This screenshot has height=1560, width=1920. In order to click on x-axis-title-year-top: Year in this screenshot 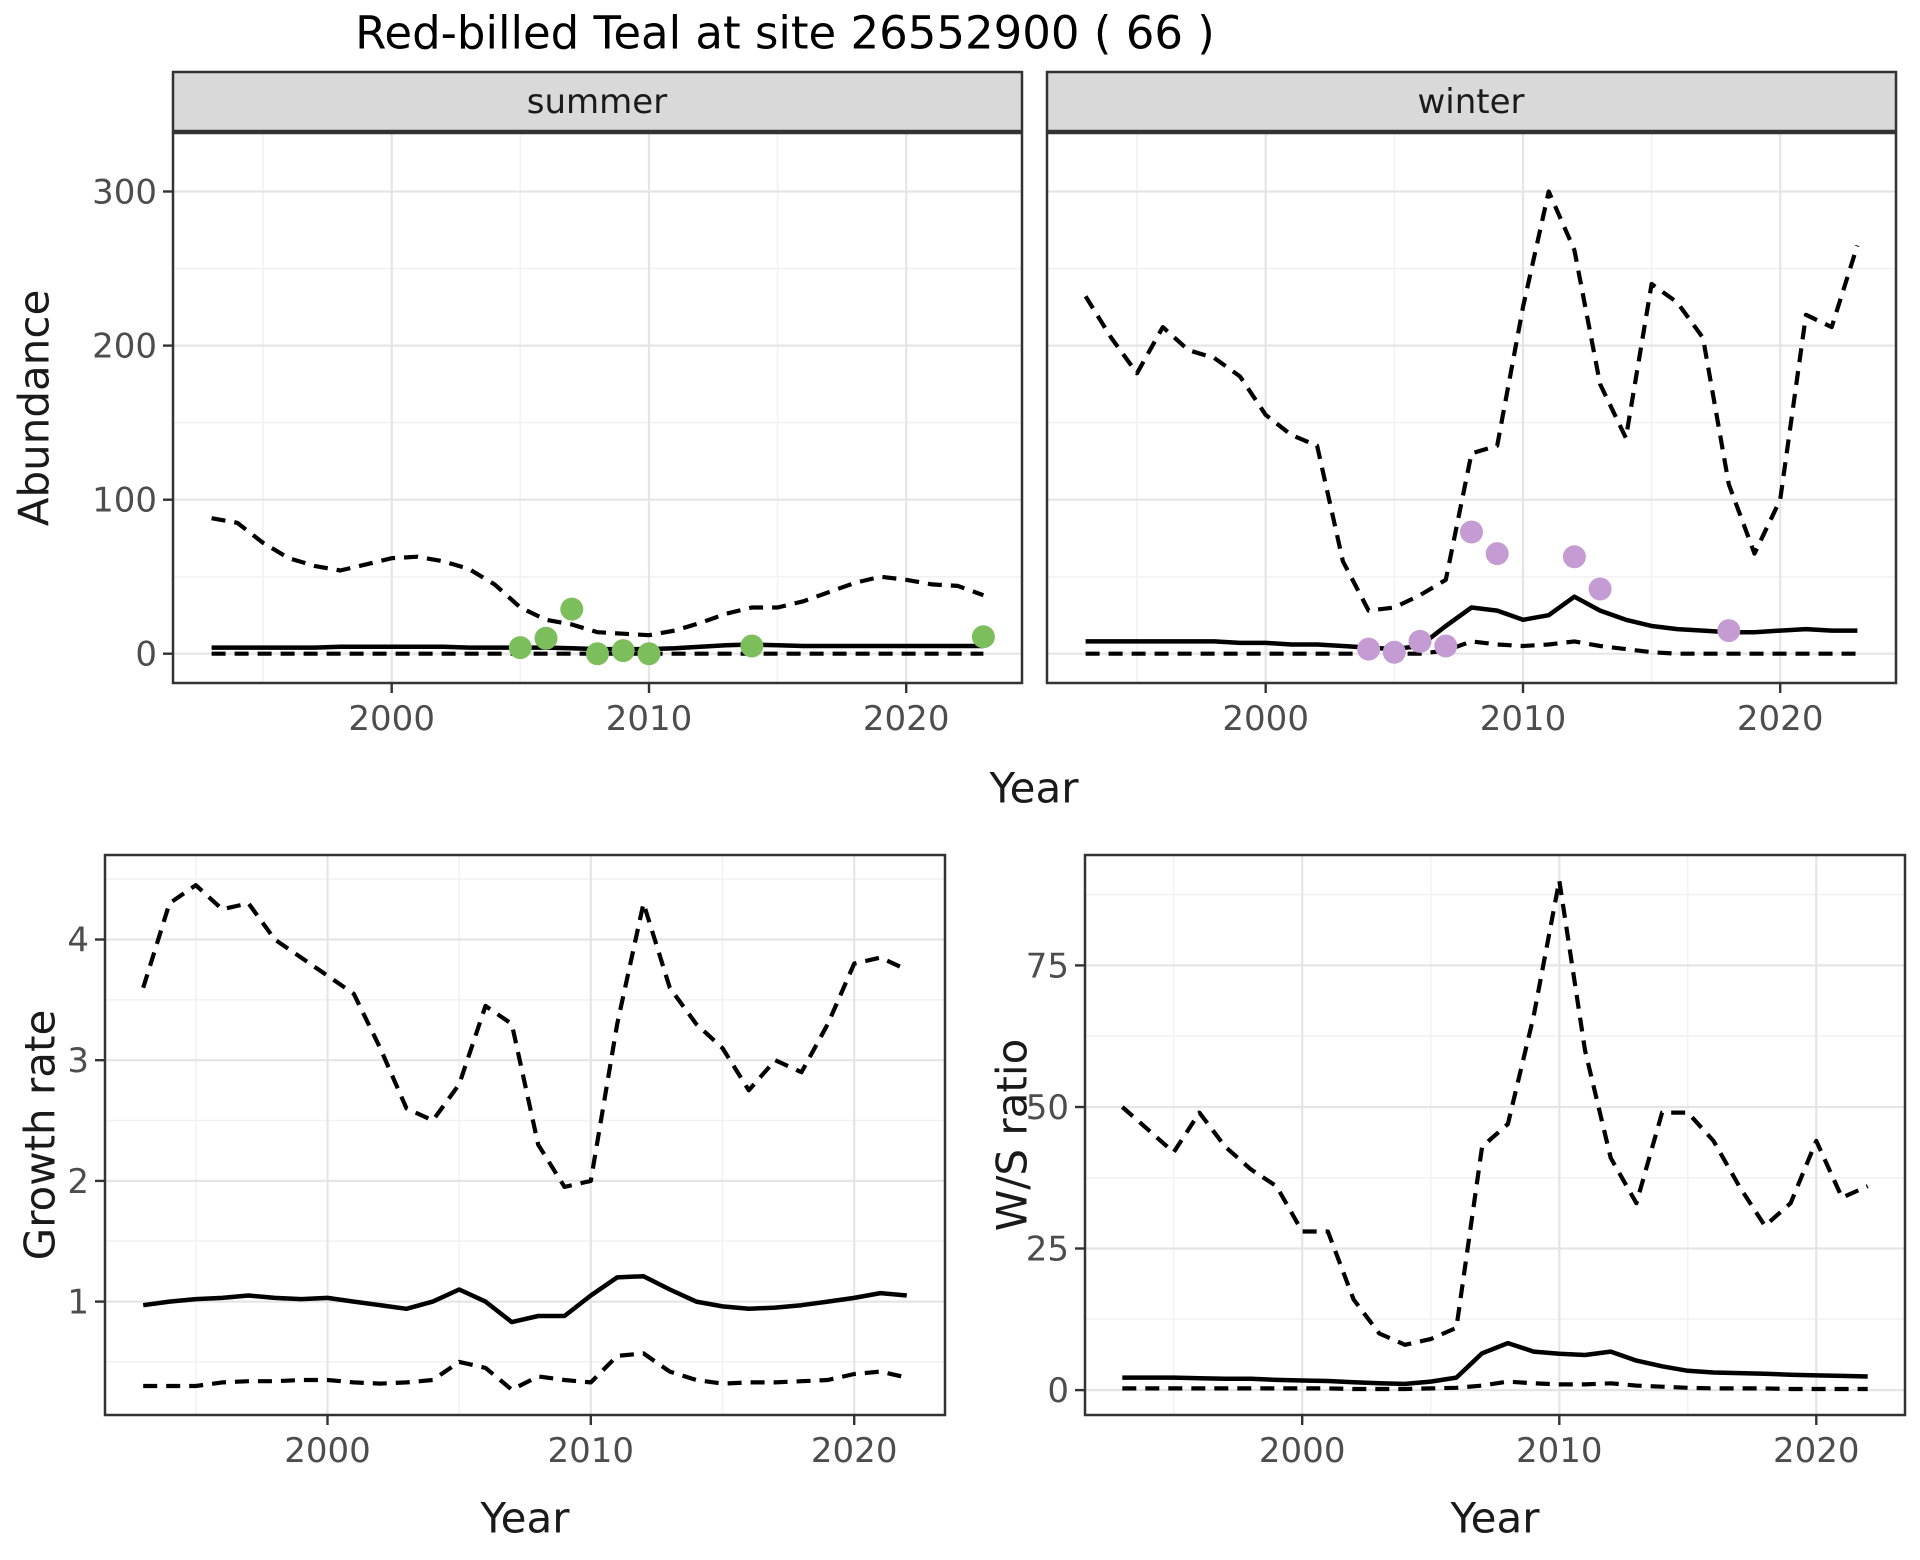, I will do `click(1034, 788)`.